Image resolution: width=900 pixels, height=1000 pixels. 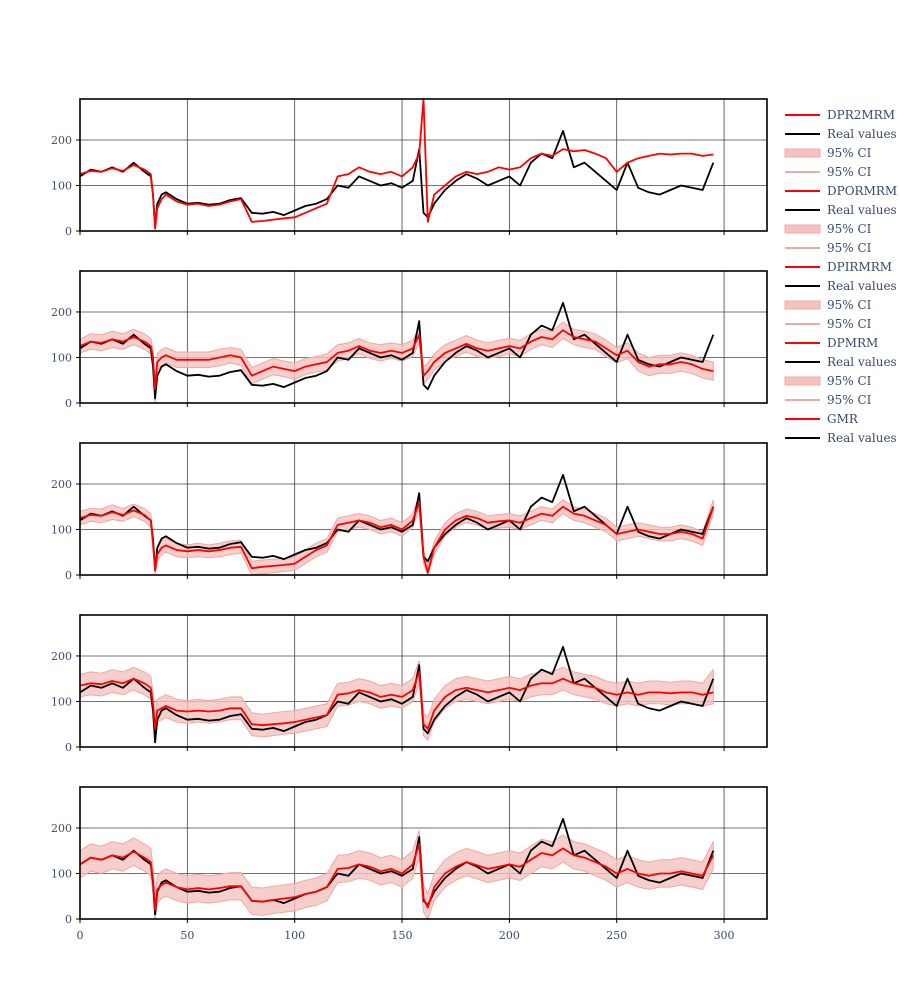 I want to click on legend-item: DPR2MRM, so click(x=840, y=115).